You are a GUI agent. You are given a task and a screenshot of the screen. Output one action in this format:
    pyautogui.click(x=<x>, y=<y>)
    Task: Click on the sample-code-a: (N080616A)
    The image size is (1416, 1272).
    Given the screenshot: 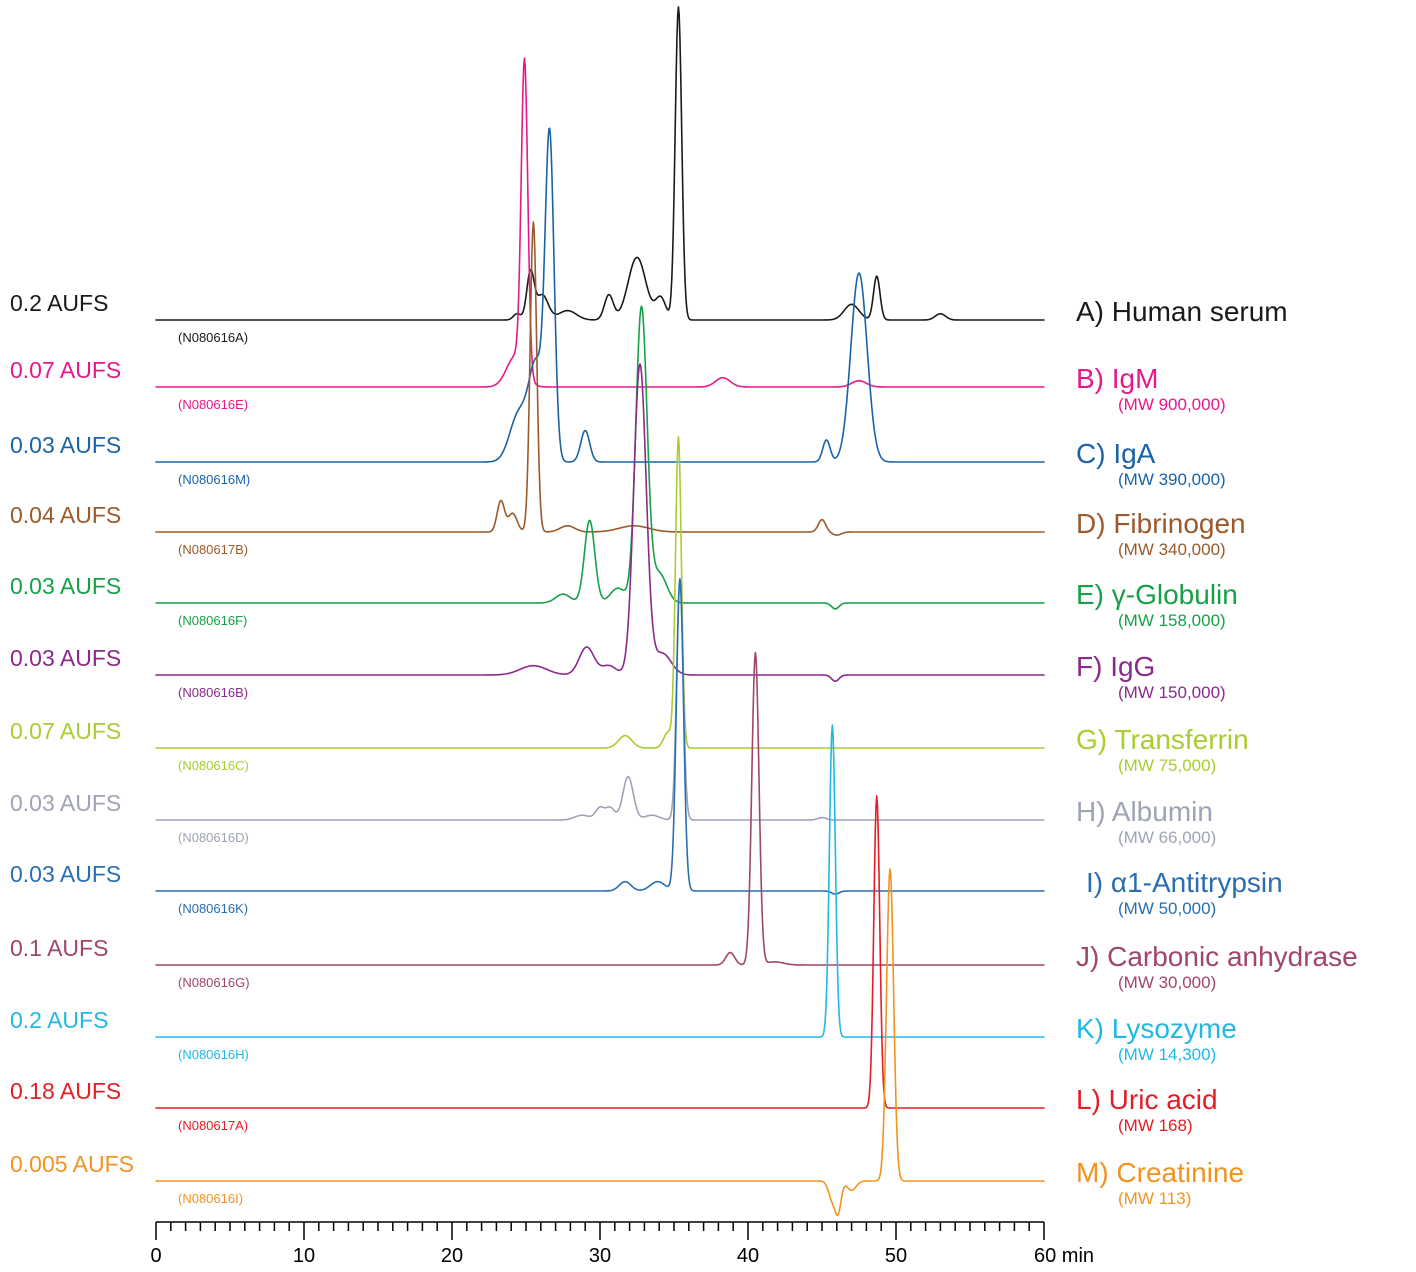 What is the action you would take?
    pyautogui.click(x=213, y=337)
    